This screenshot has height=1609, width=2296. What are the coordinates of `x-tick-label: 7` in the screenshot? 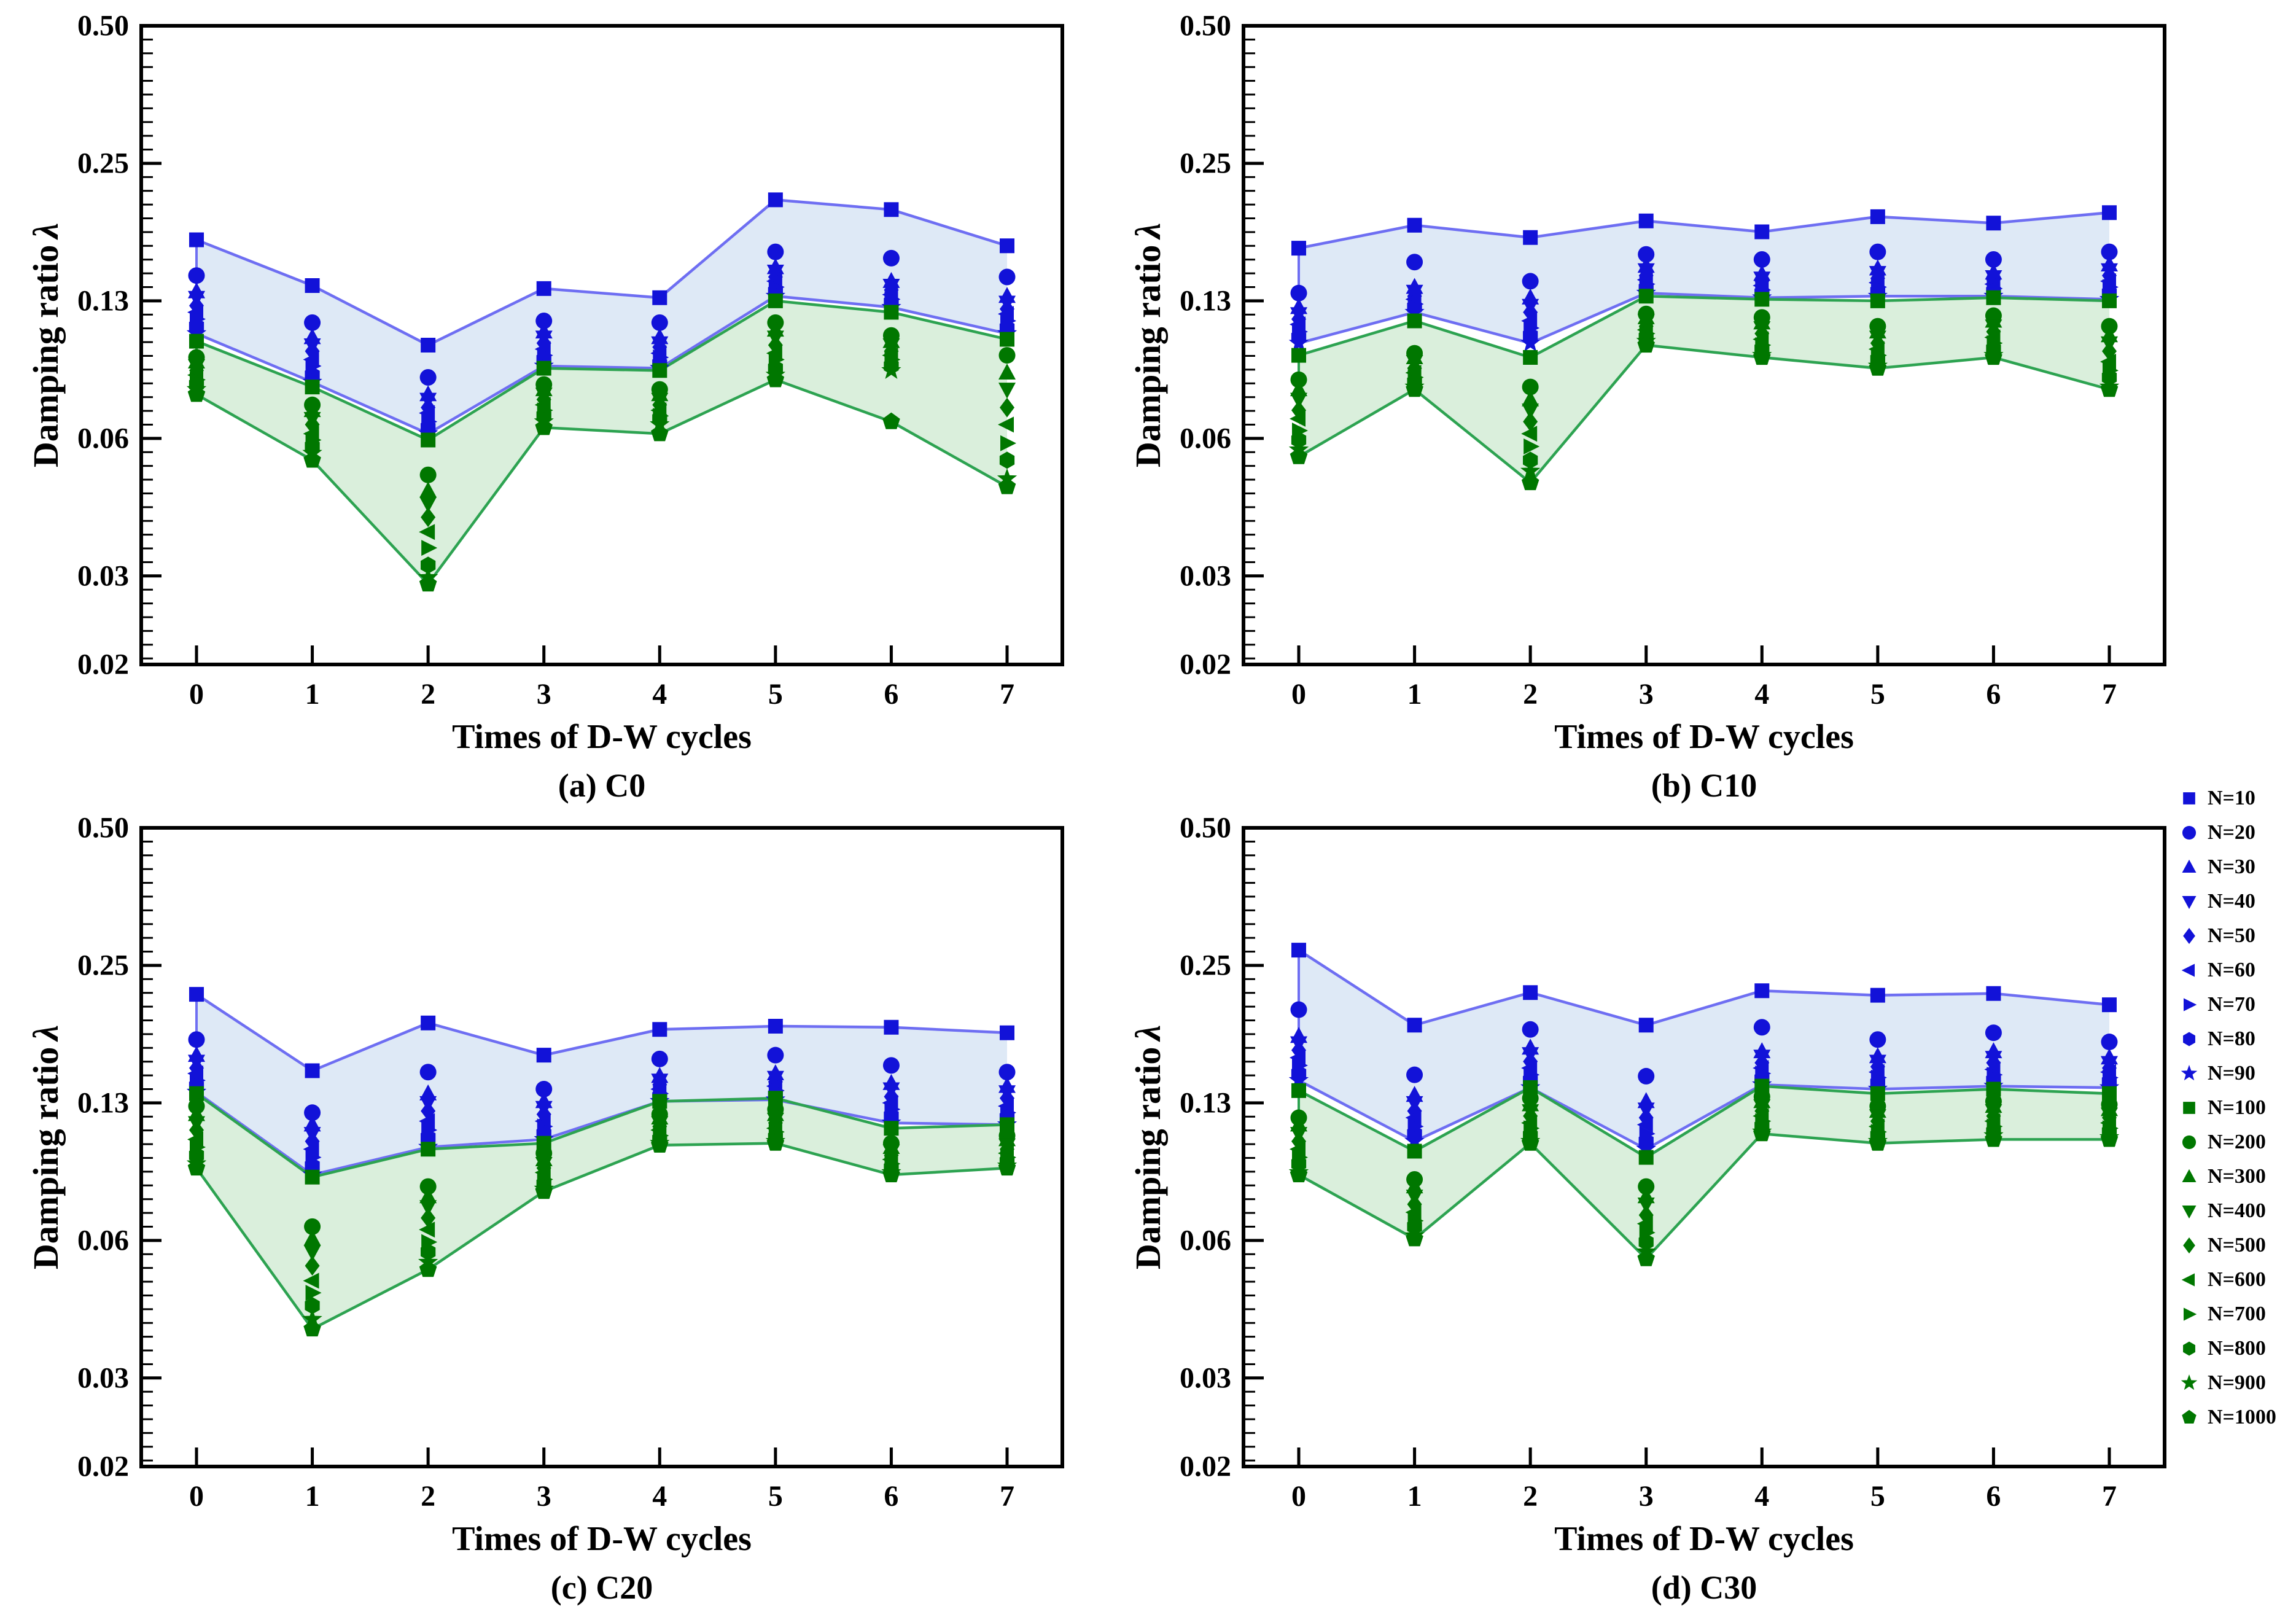 It's located at (1007, 694).